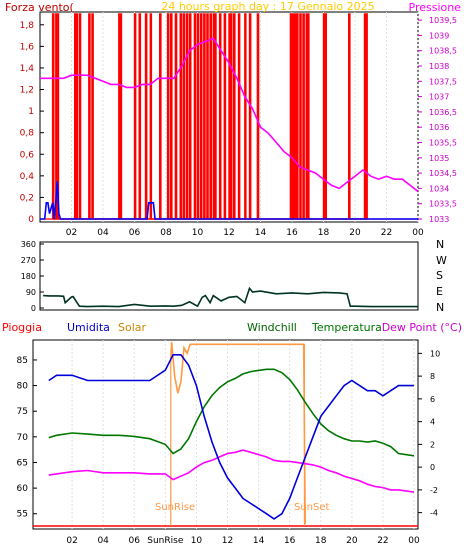 This screenshot has height=555, width=466. What do you see at coordinates (422, 327) in the screenshot?
I see `label-dewpoint: Dew Point (°C)` at bounding box center [422, 327].